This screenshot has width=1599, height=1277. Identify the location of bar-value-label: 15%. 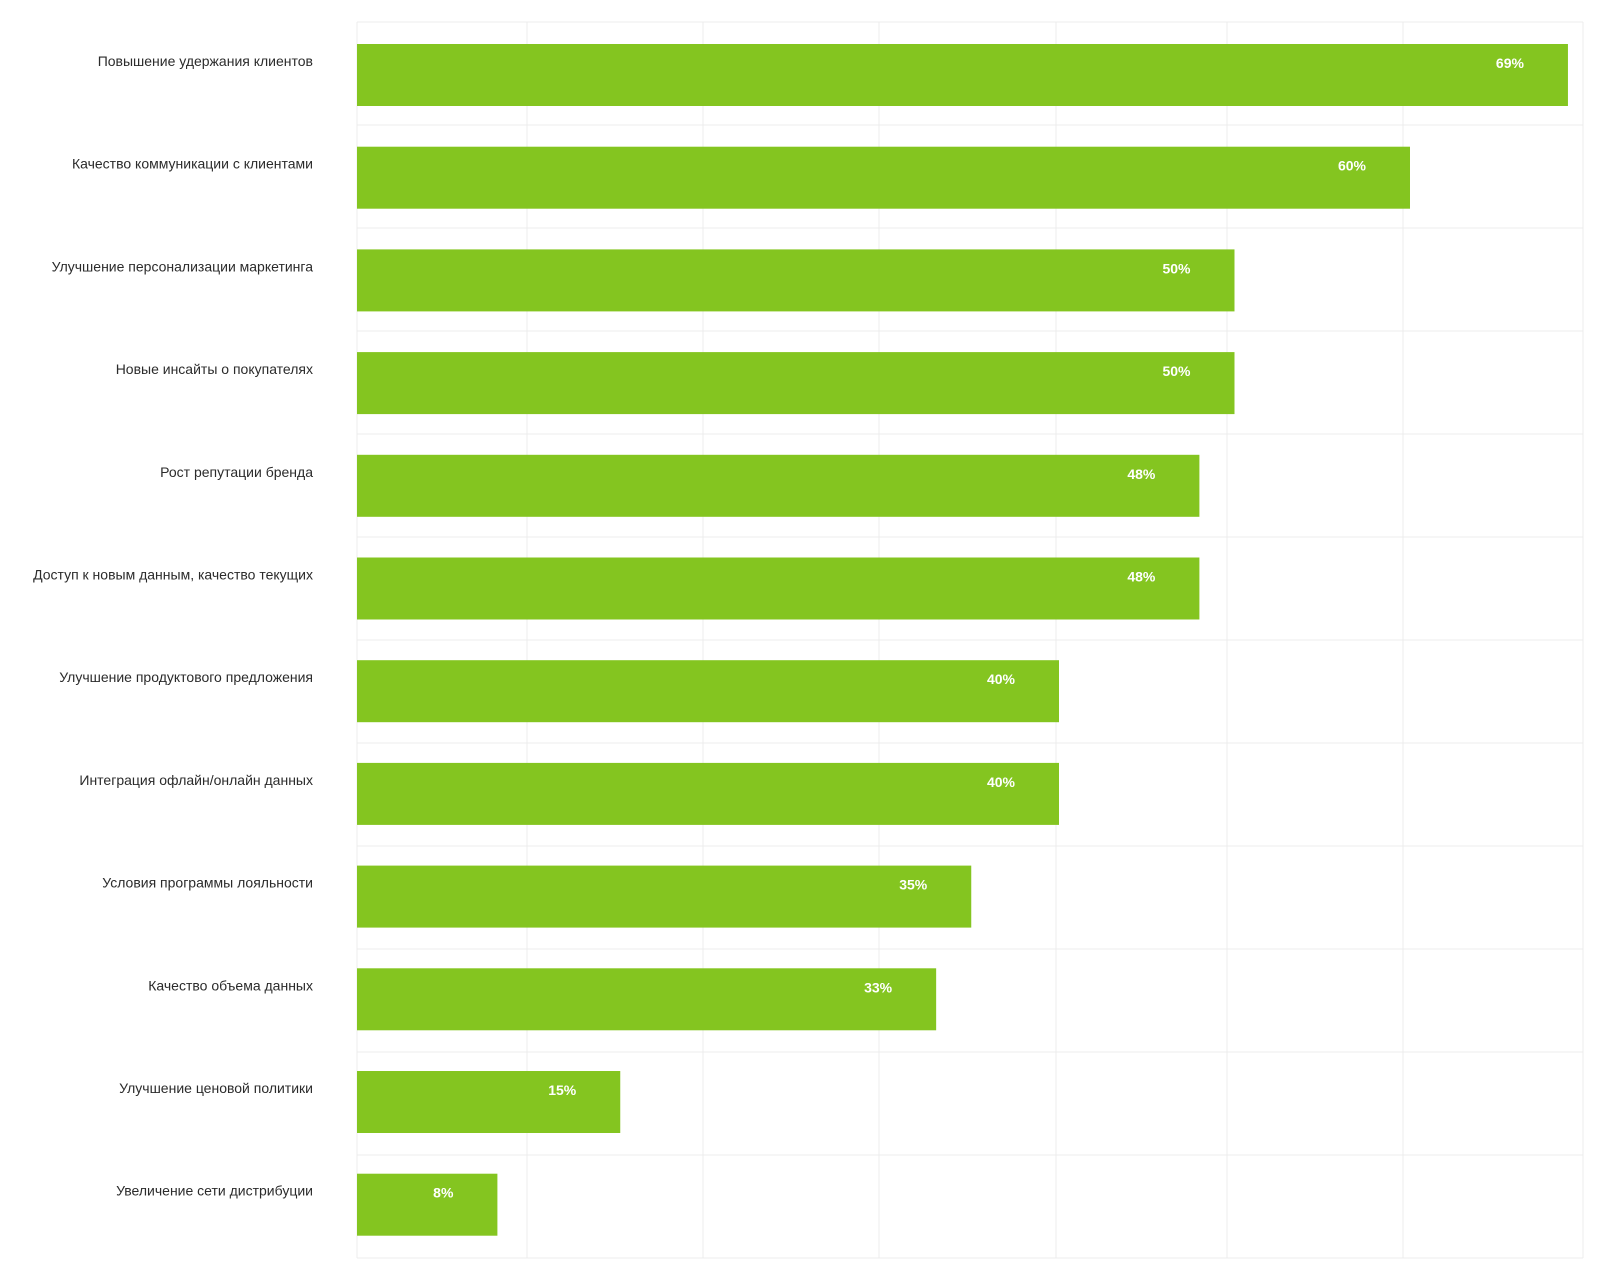
(562, 1090).